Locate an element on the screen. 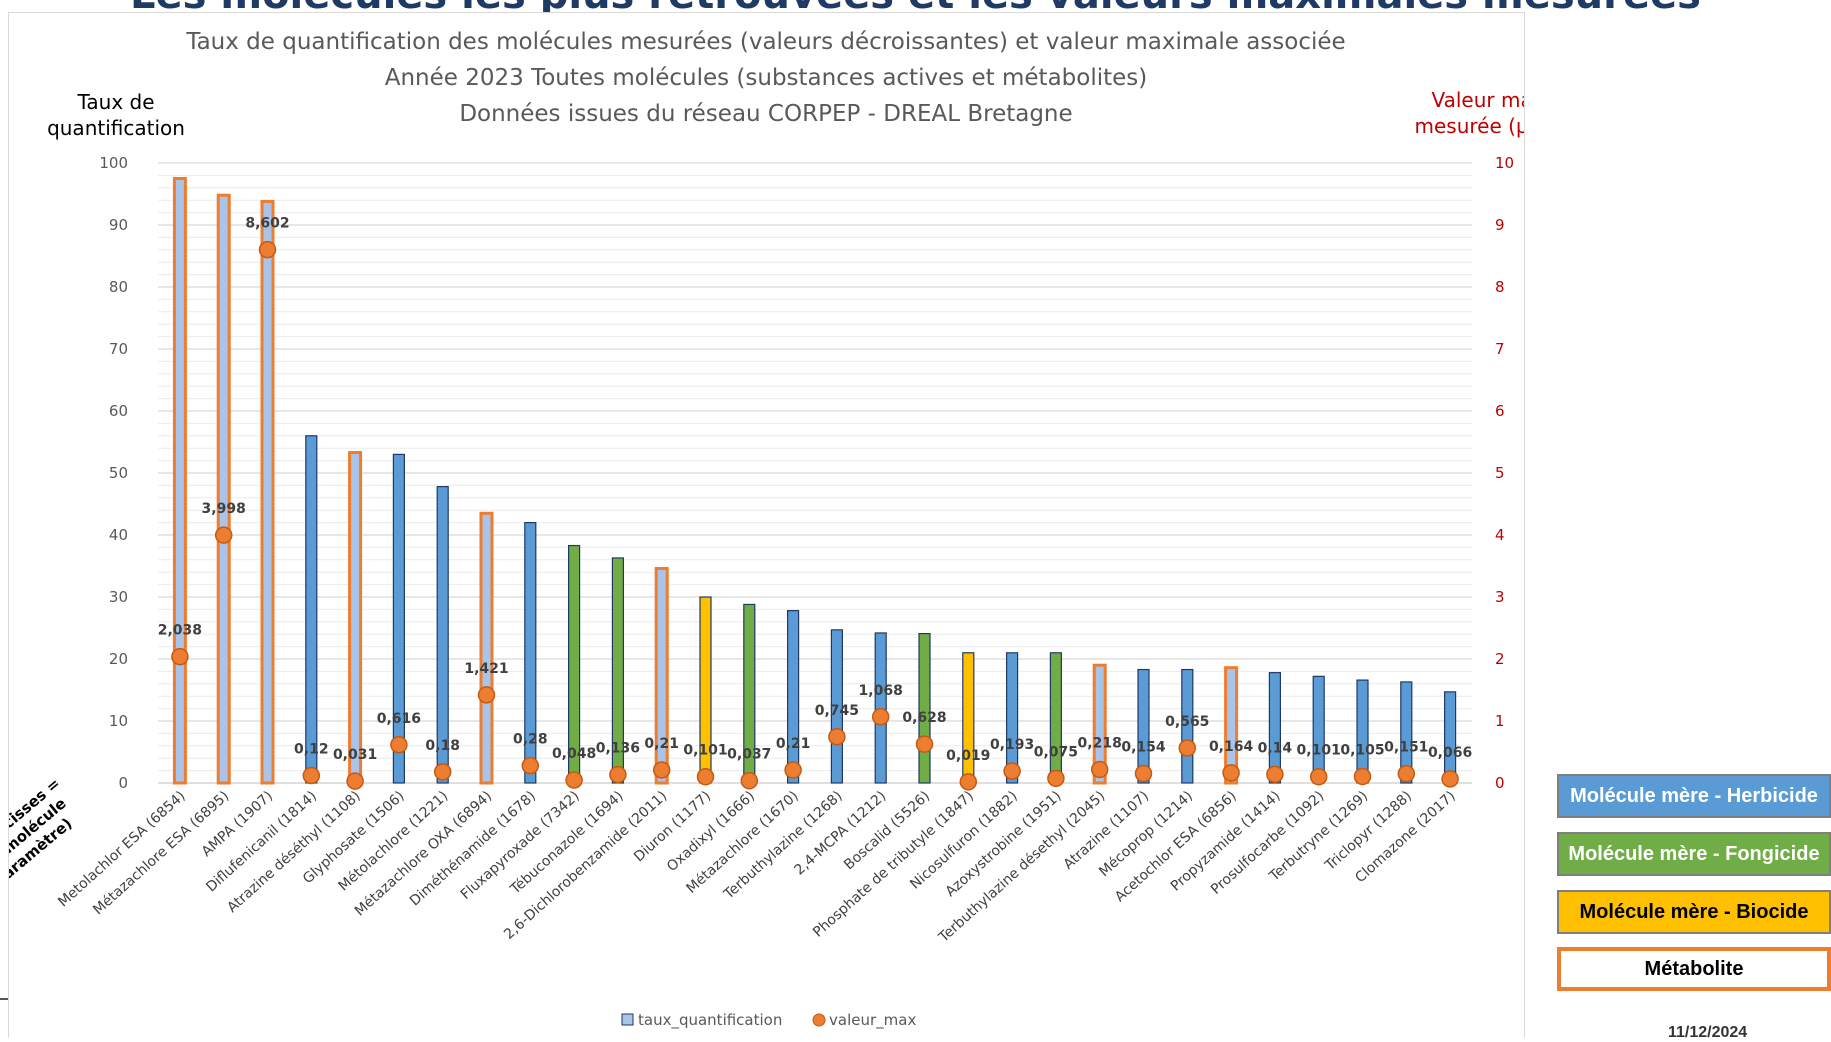 This screenshot has height=1042, width=1831. right-axis-label-line: mesurée (µg/l) is located at coordinates (1469, 126).